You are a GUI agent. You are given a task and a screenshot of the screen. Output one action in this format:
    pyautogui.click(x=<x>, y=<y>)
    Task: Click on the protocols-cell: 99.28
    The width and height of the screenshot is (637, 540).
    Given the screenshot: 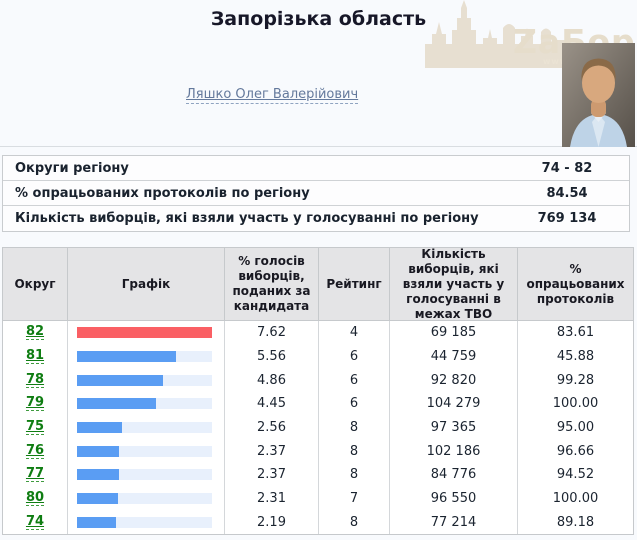 What is the action you would take?
    pyautogui.click(x=575, y=380)
    